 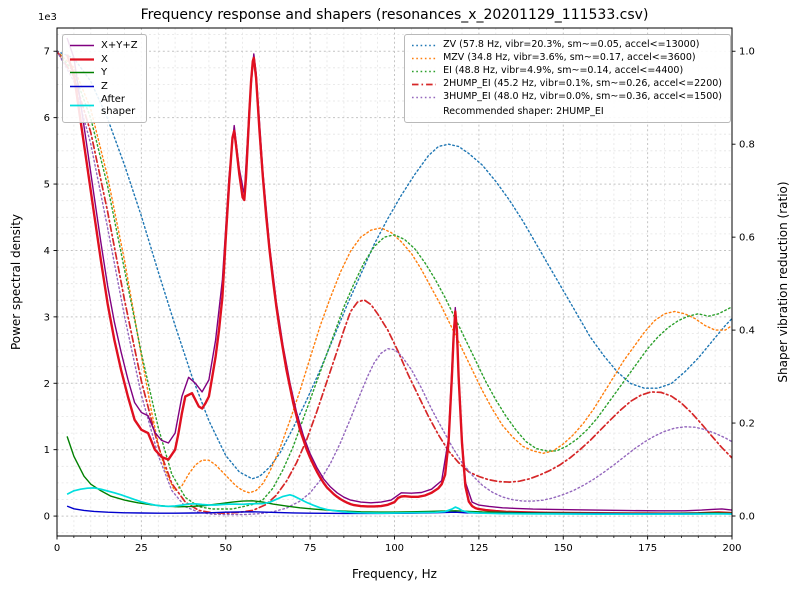 I want to click on y-left-tick-label: 4, so click(x=47, y=251).